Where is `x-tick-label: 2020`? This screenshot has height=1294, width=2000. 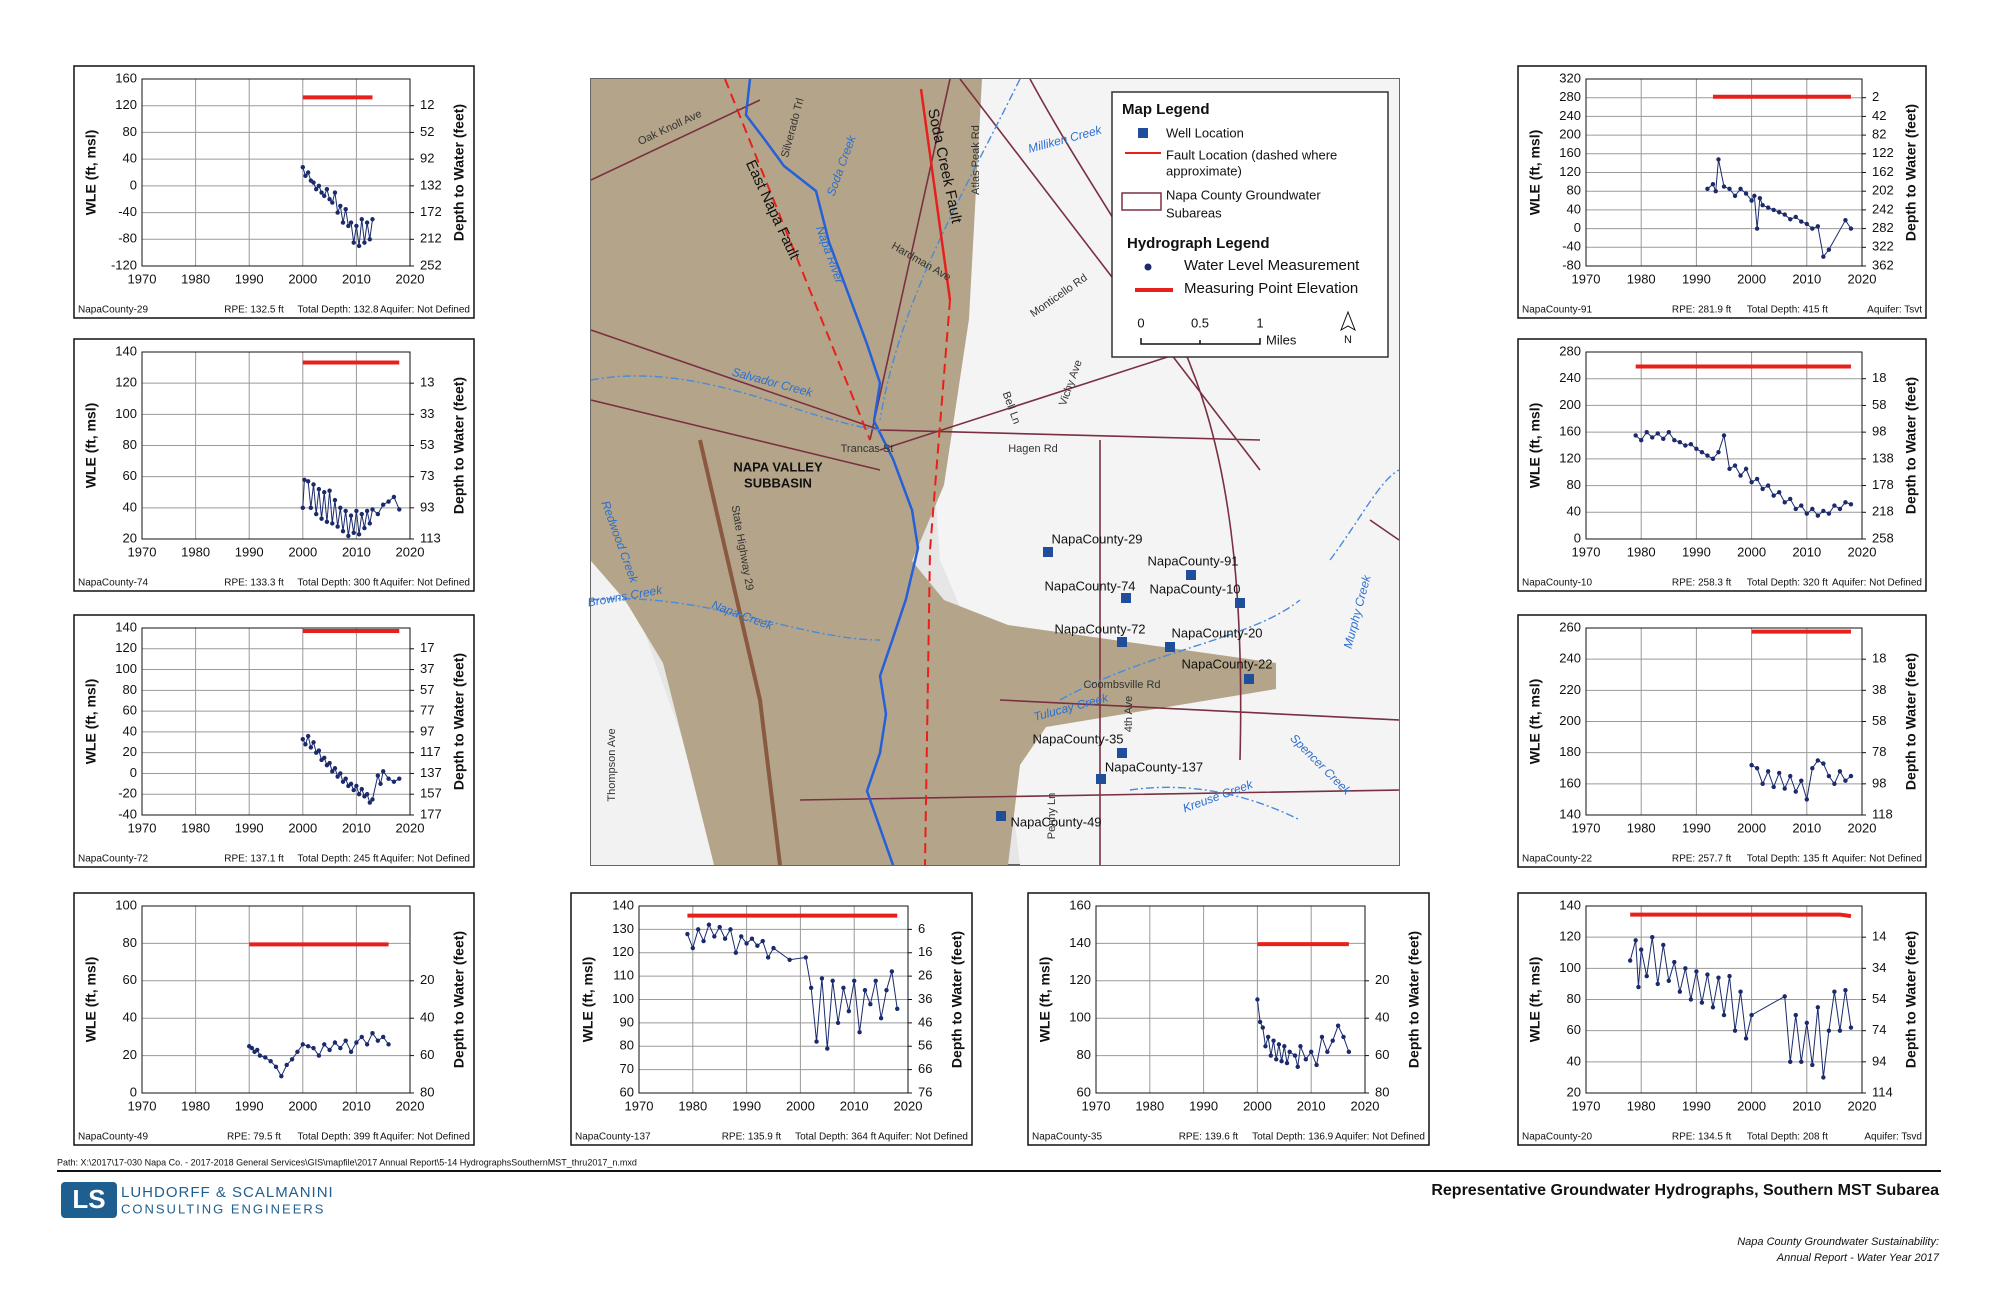
x-tick-label: 2020 is located at coordinates (1862, 827).